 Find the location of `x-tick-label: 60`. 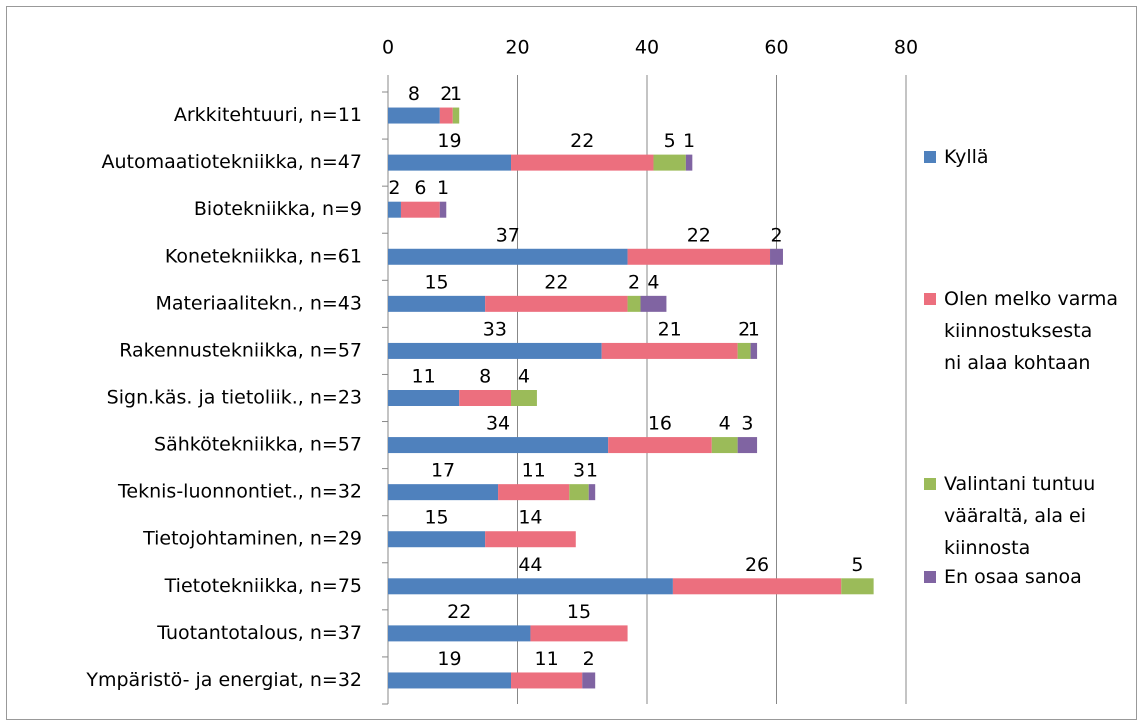

x-tick-label: 60 is located at coordinates (776, 48).